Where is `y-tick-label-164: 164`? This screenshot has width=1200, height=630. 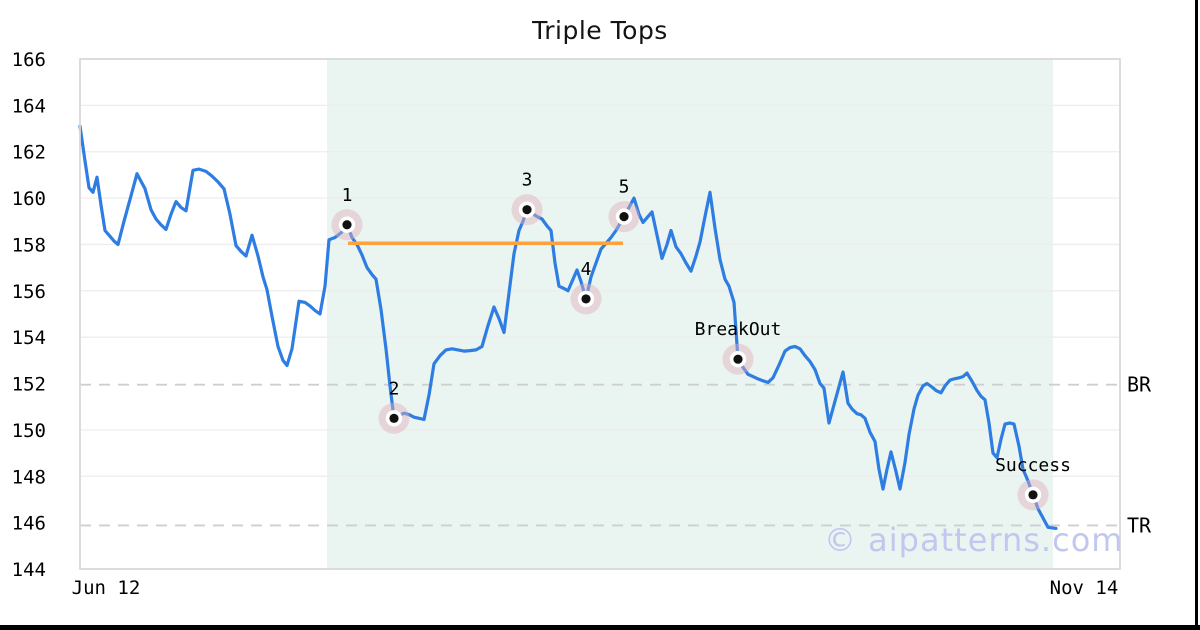
y-tick-label-164: 164 is located at coordinates (29, 106).